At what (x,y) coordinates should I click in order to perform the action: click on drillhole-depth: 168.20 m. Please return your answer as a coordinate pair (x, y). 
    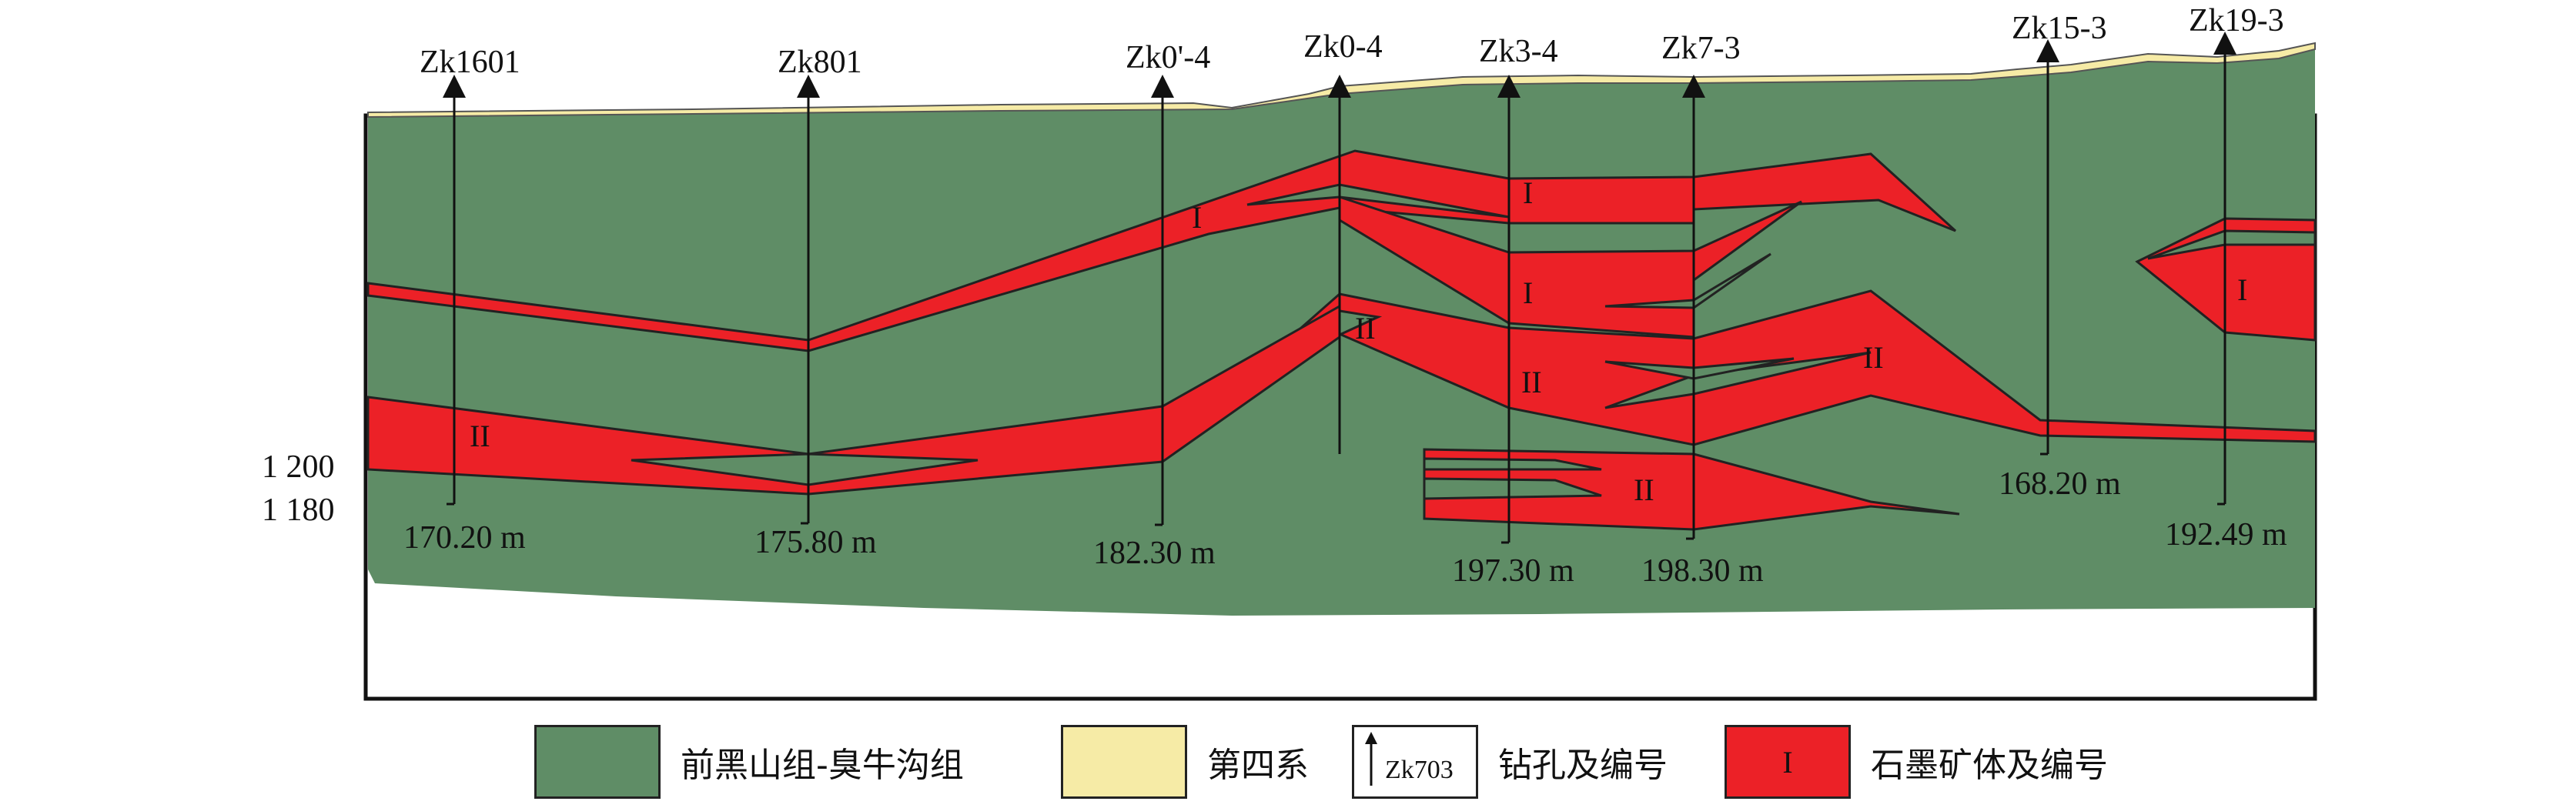
    Looking at the image, I should click on (2060, 484).